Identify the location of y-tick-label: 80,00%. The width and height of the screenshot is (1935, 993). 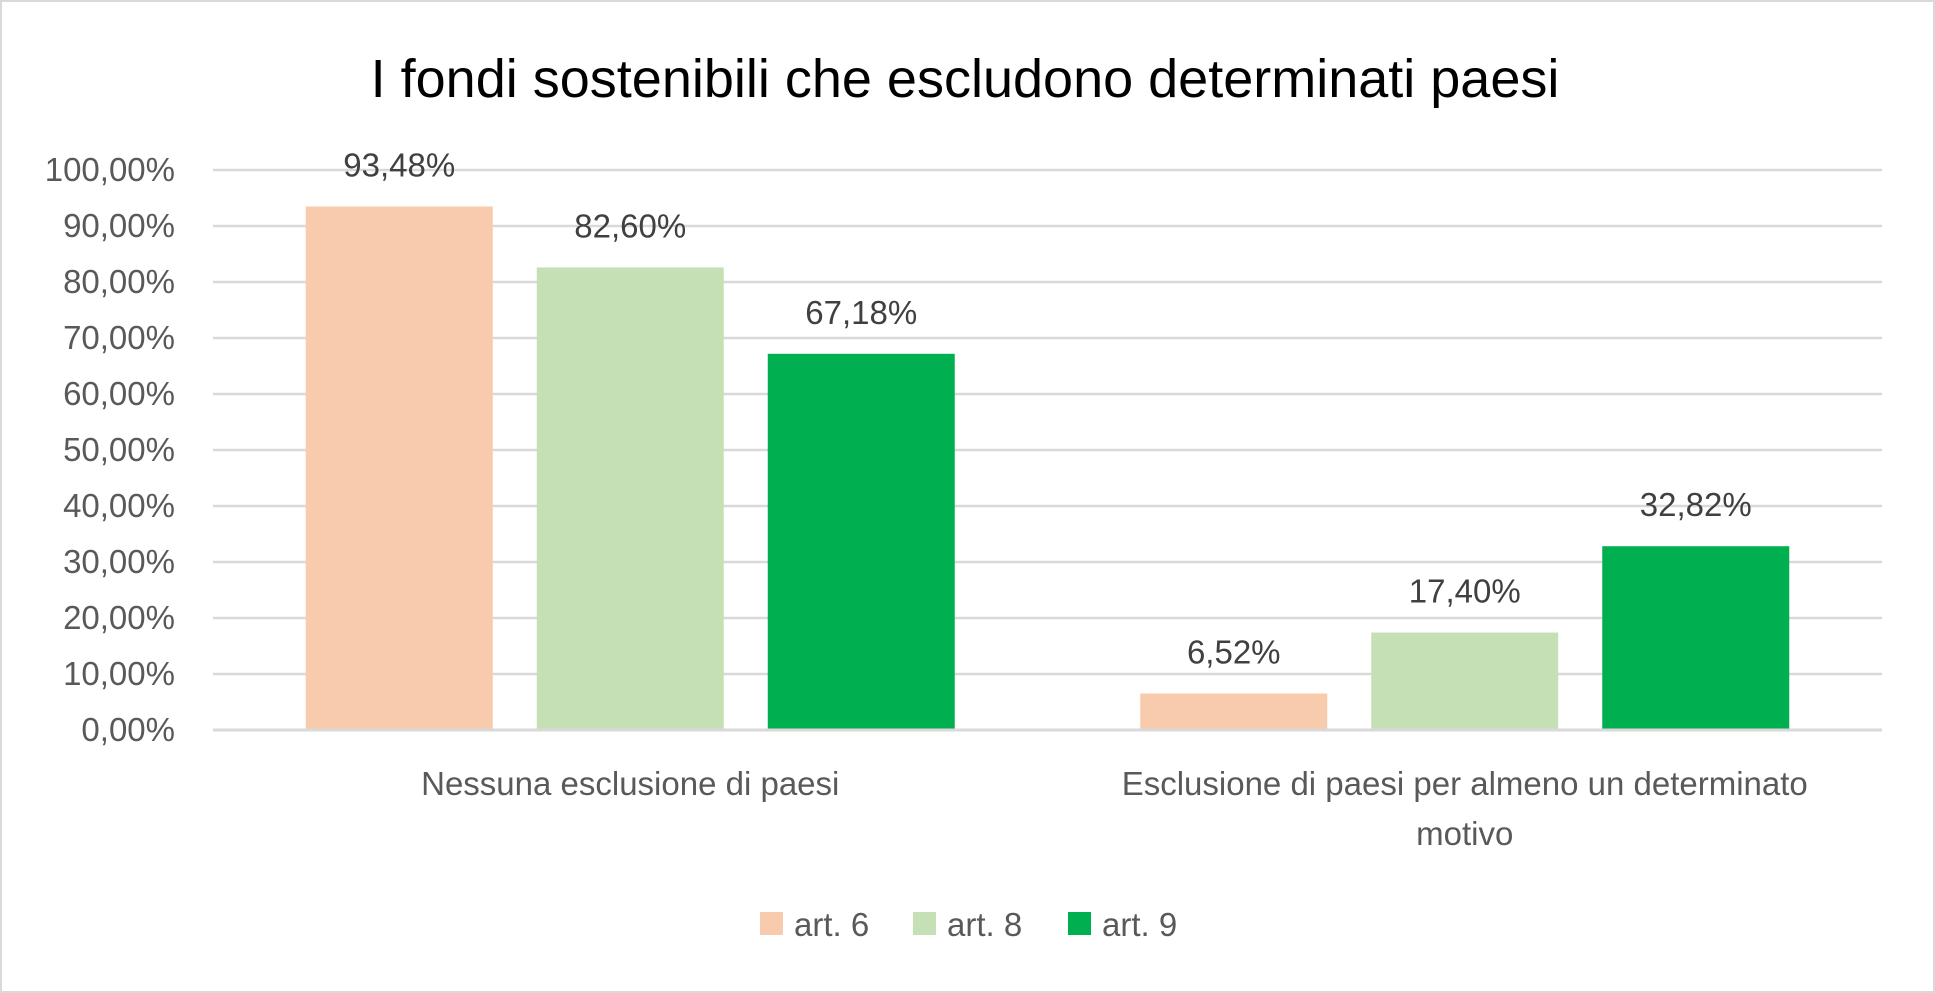
(119, 281).